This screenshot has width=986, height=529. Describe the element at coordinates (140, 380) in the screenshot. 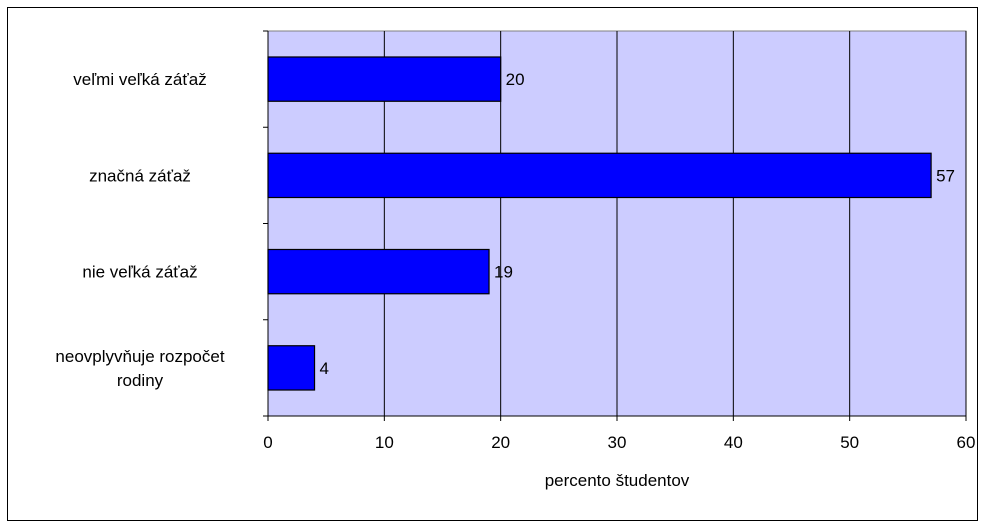

I see `category-label-4-line-2: rodiny` at that location.